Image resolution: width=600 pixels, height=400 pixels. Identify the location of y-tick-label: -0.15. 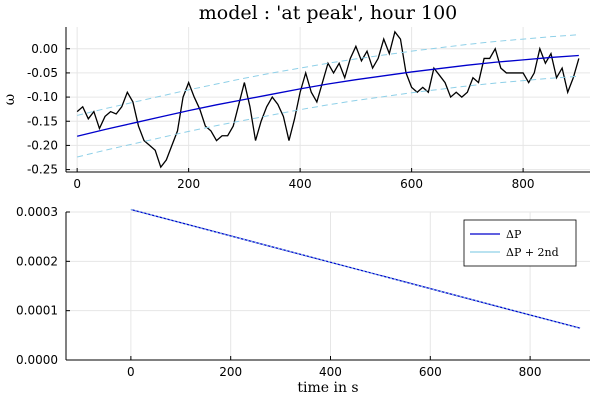
(42, 121).